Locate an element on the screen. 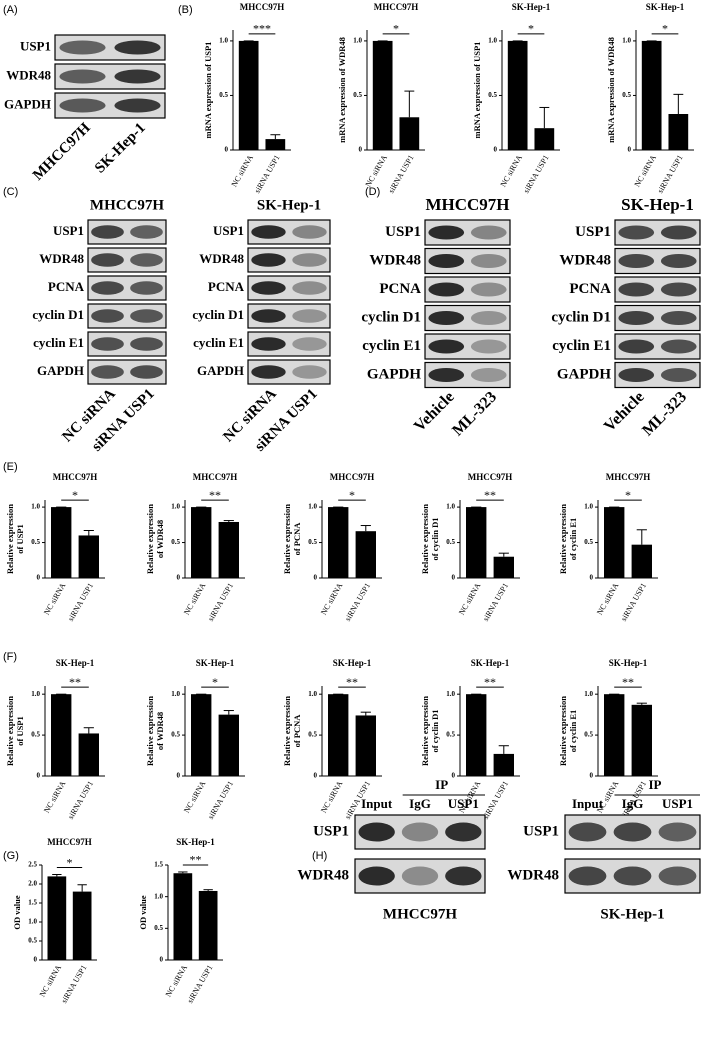 Image resolution: width=709 pixels, height=1047 pixels. y-axis-label: of USP1 is located at coordinates (20, 731).